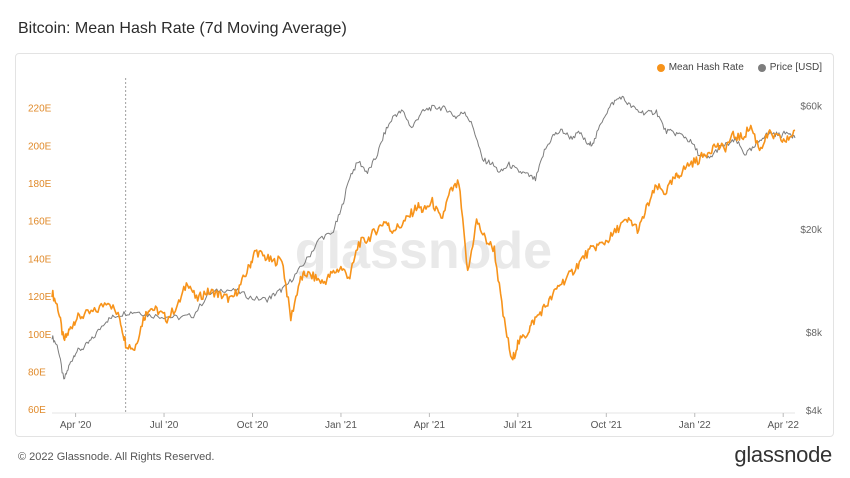 The width and height of the screenshot is (850, 478). I want to click on legend-item-price: Price [USD], so click(789, 67).